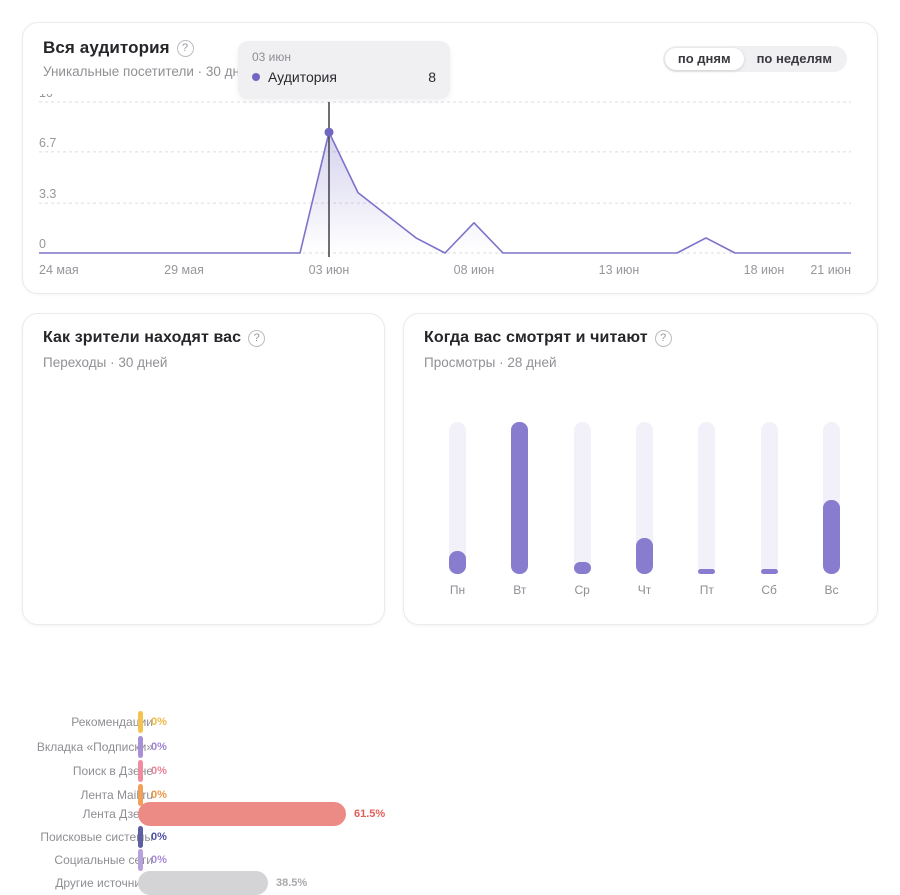  What do you see at coordinates (706, 590) in the screenshot?
I see `weekday-label: Пт` at bounding box center [706, 590].